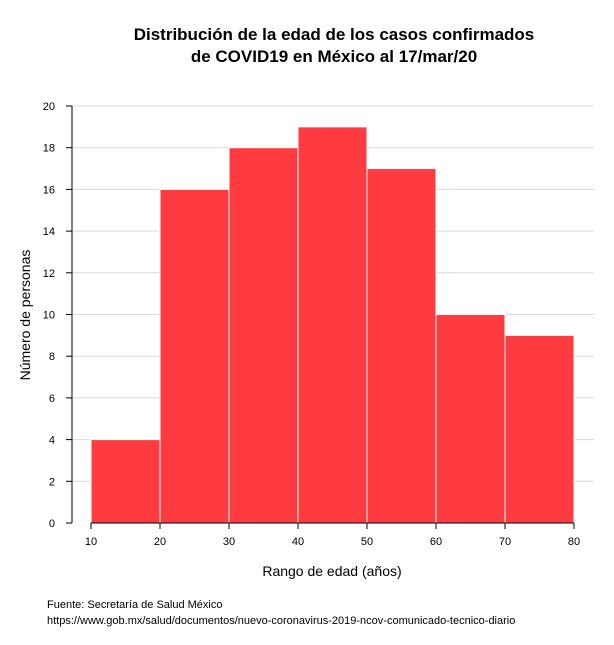 This screenshot has width=614, height=645. Describe the element at coordinates (134, 605) in the screenshot. I see `source-credit: Fuente: Secretaría de Salud México` at that location.